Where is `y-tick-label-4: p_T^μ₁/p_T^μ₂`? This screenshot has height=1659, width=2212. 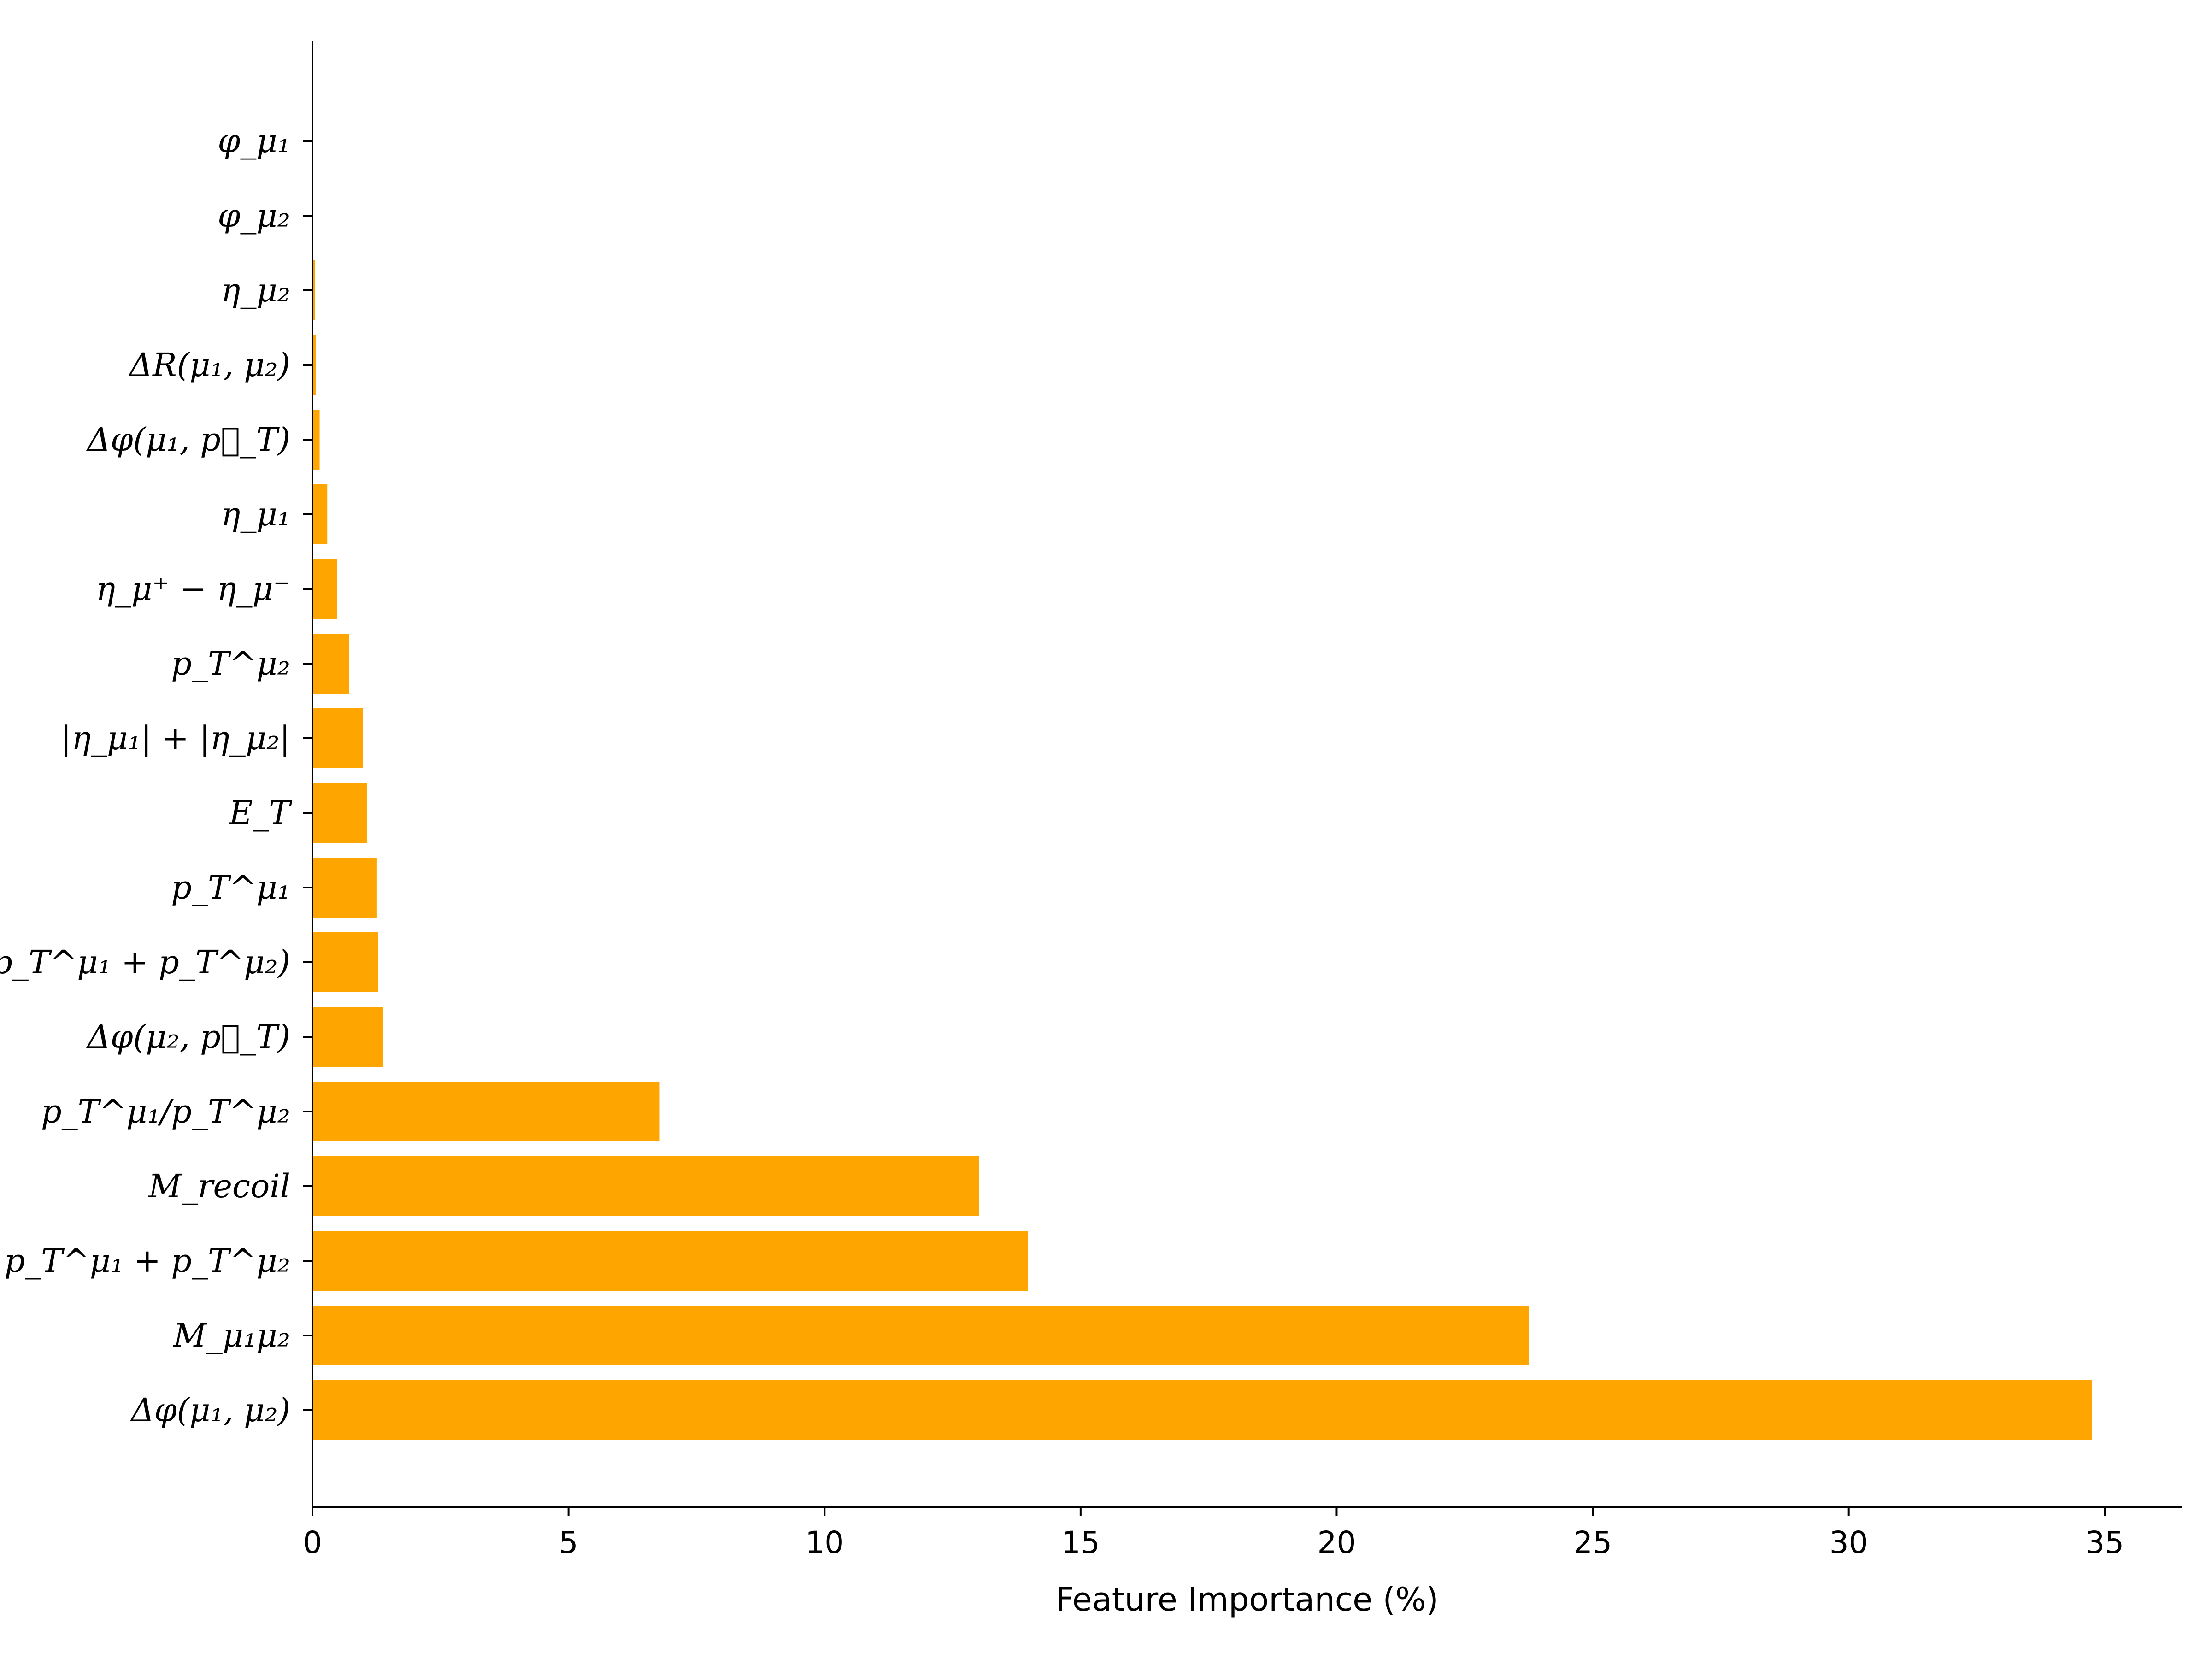 y-tick-label-4: p_T^μ₁/p_T^μ₂ is located at coordinates (165, 1111).